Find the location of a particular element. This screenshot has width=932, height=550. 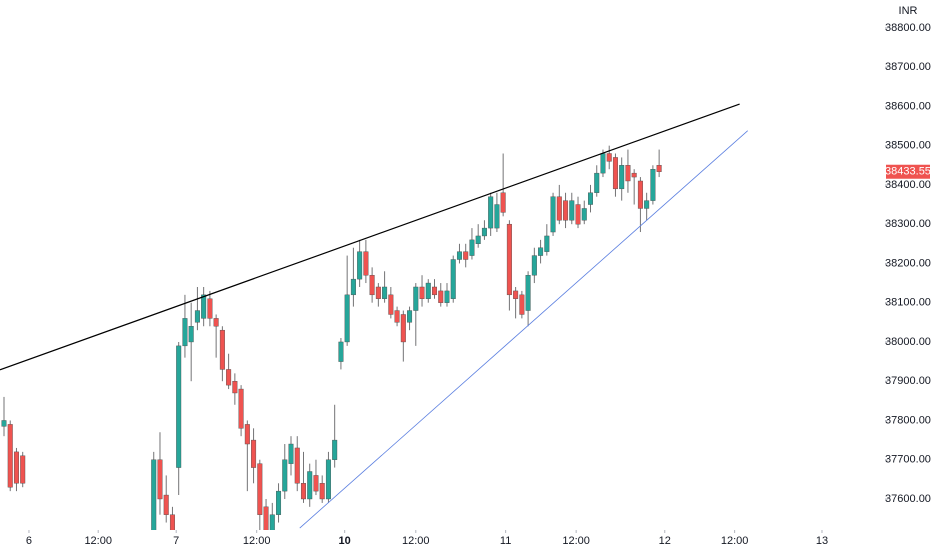

y-tick-label: 38100.00 is located at coordinates (908, 303).